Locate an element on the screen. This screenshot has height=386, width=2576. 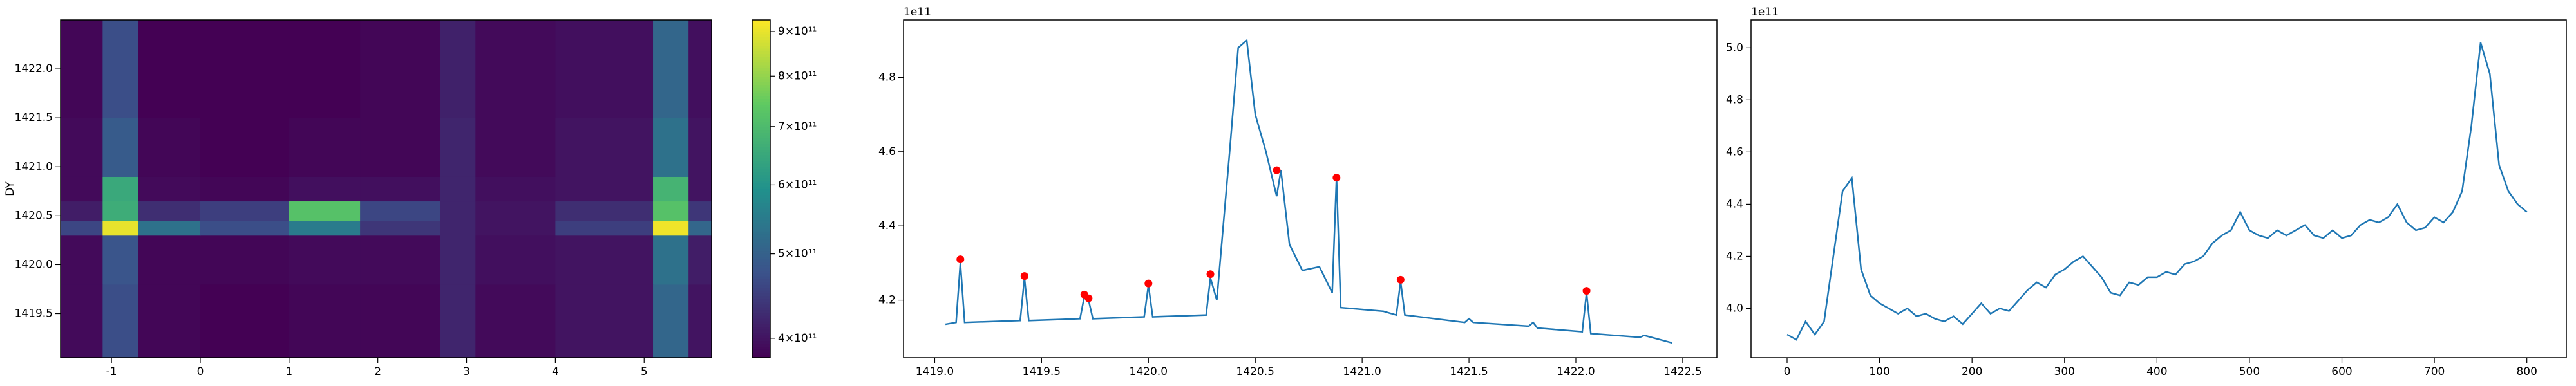
x-tick-label: 2 is located at coordinates (378, 371).